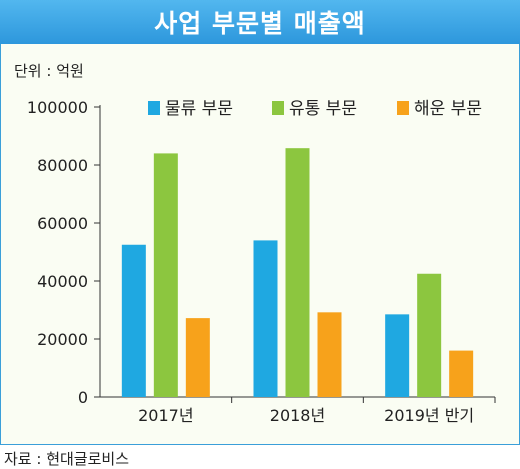 The image size is (520, 469). I want to click on y-tick-label: 60000, so click(62, 223).